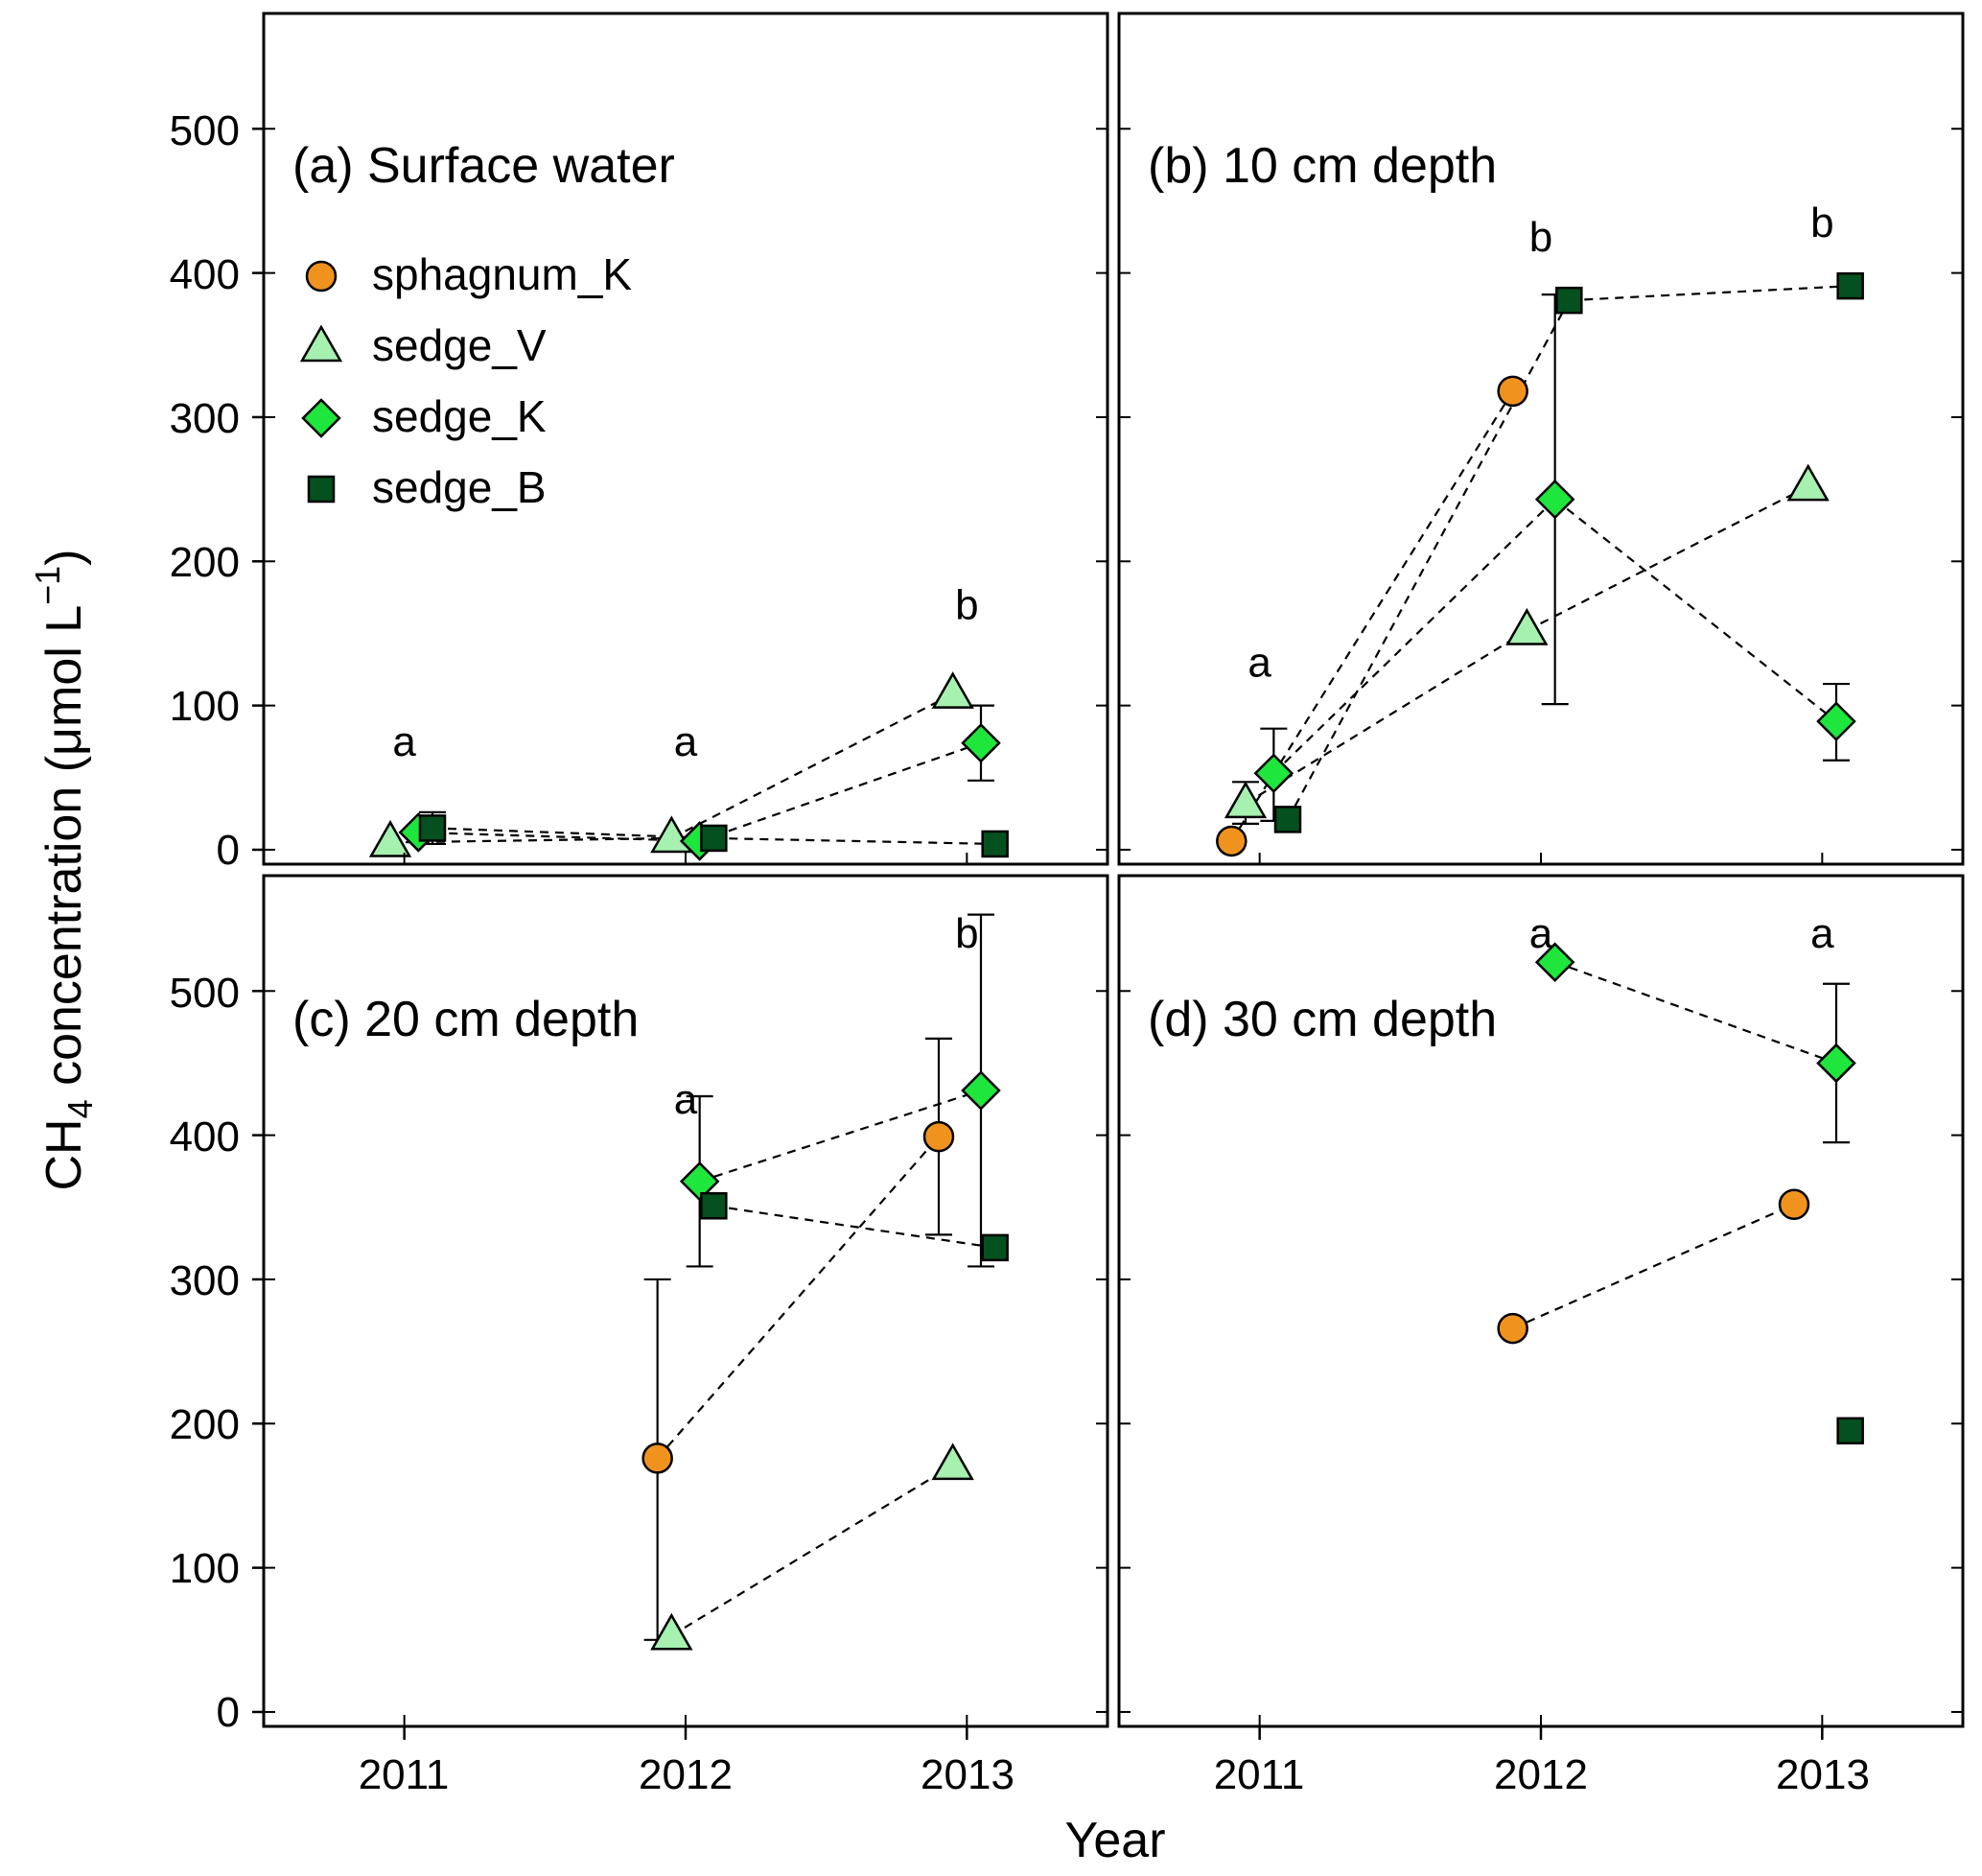 This screenshot has width=1982, height=1876. What do you see at coordinates (1323, 1019) in the screenshot?
I see `panel-d-title: (d) 30 cm depth` at bounding box center [1323, 1019].